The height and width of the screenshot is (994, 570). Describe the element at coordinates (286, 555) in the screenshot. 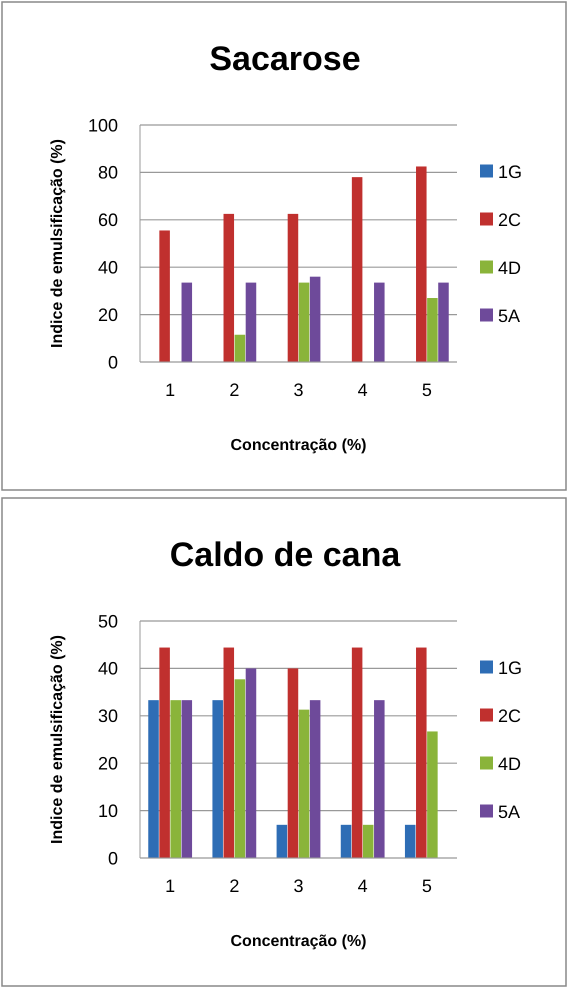

I see `chart-title: Caldo de cana` at that location.